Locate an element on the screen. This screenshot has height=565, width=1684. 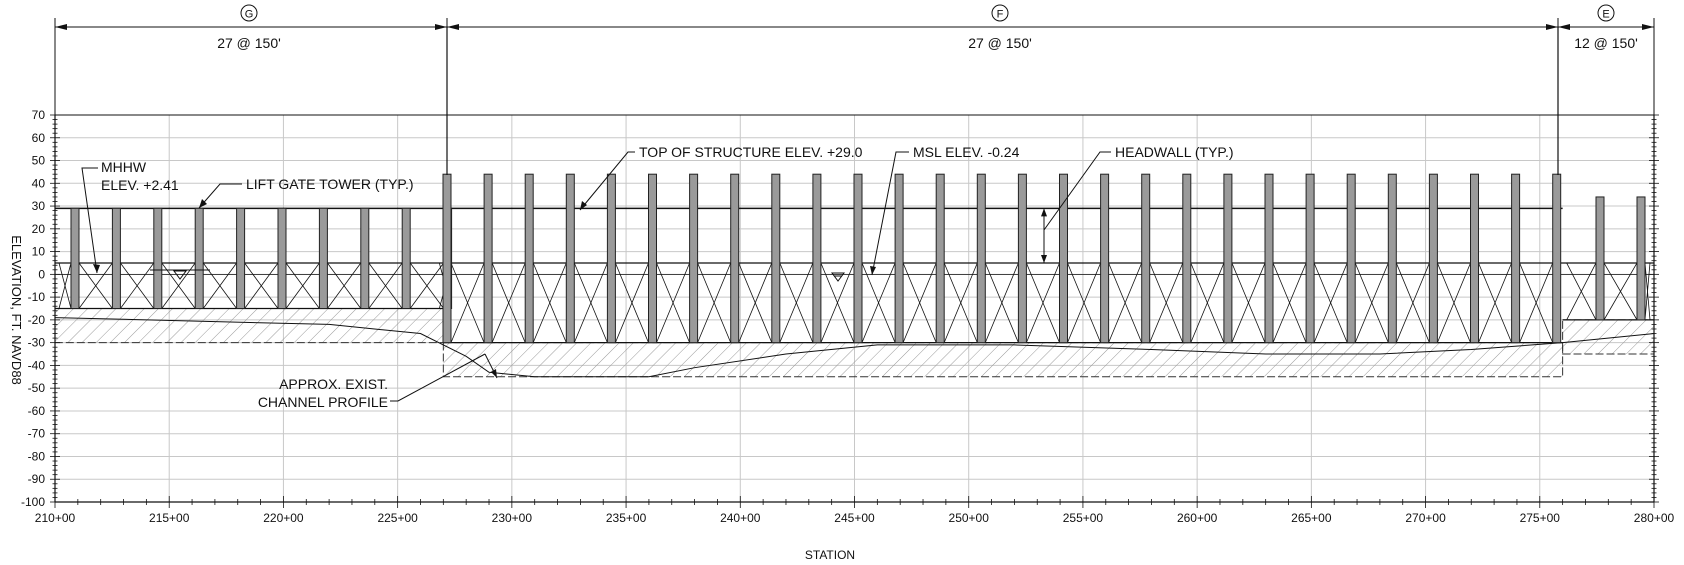
y-tick-label: -70 is located at coordinates (37, 434).